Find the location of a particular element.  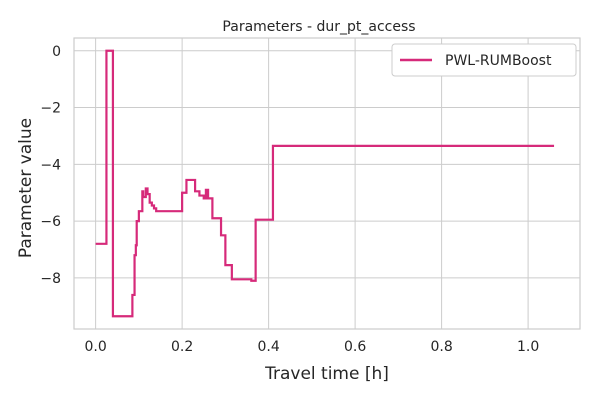

y-tick-label: −4 is located at coordinates (50, 165).